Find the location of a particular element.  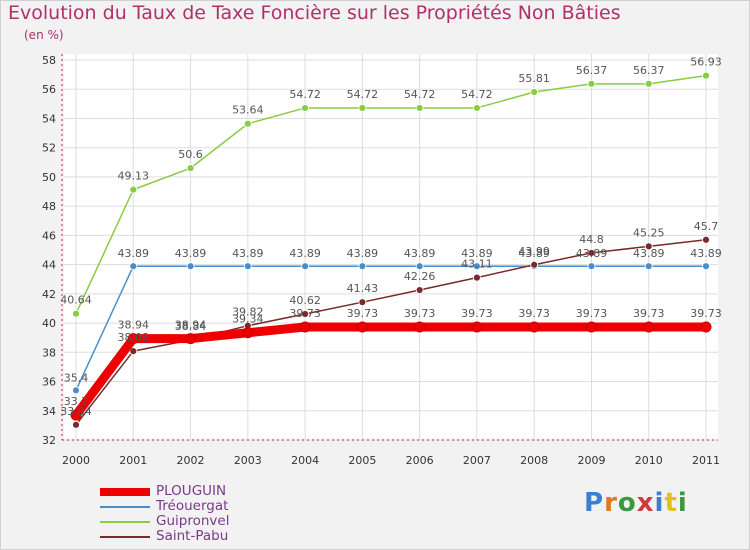

data-label: 38.84 is located at coordinates (191, 326).